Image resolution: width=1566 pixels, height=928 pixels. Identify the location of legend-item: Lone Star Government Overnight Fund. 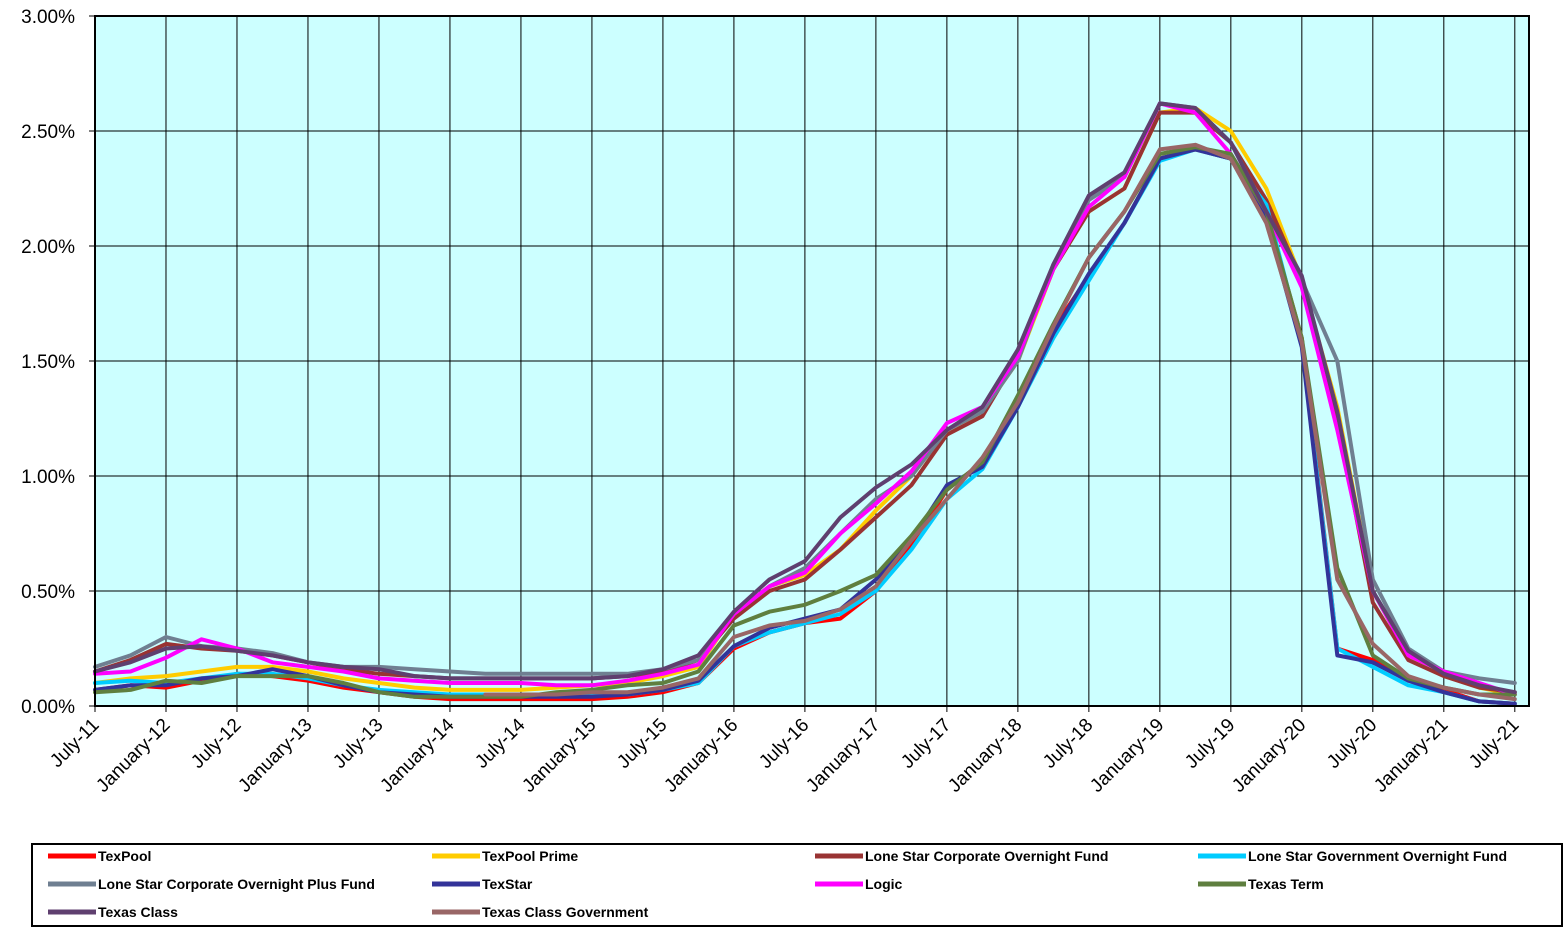
(1352, 856).